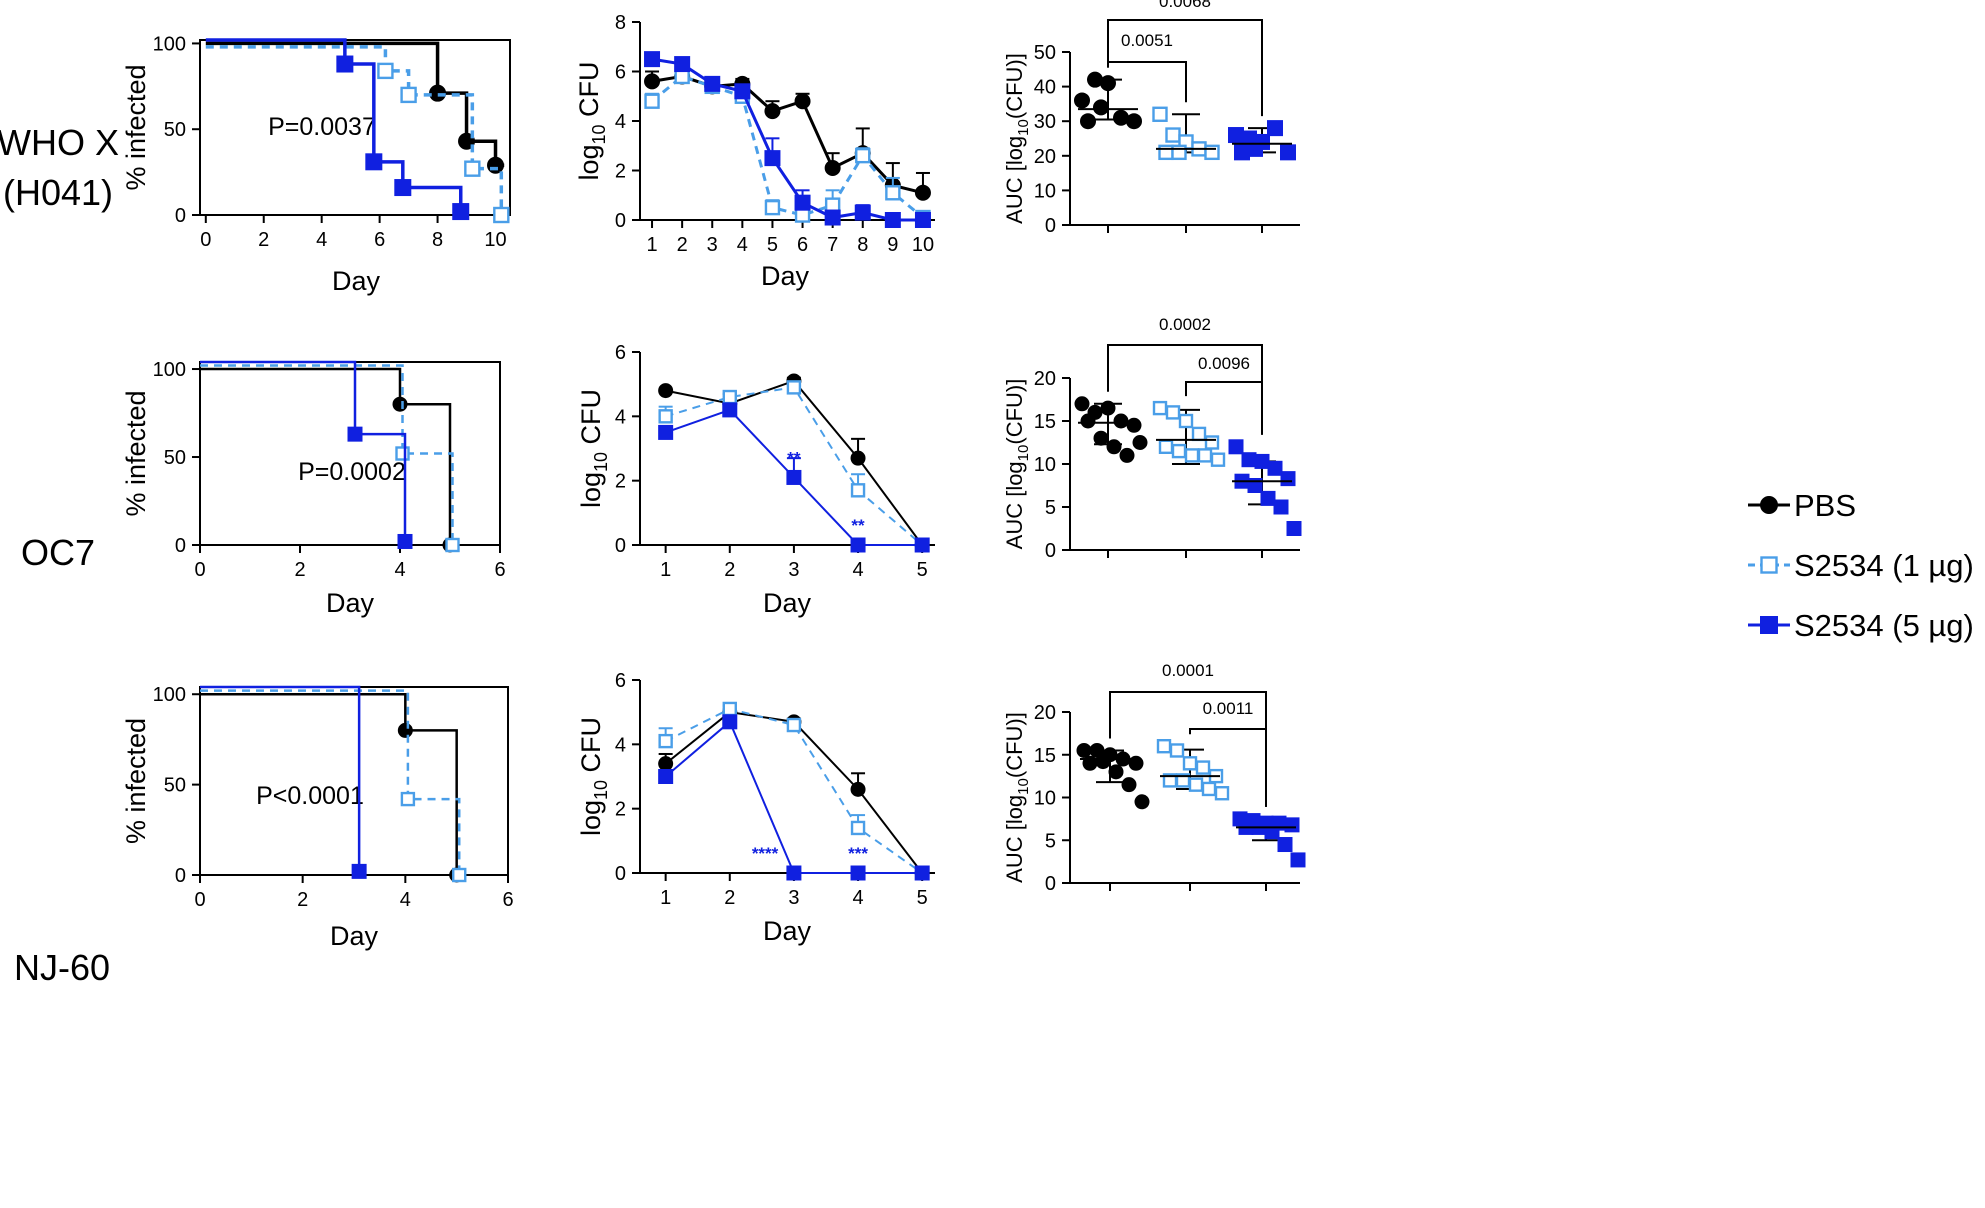 This screenshot has height=1208, width=1985. What do you see at coordinates (765, 853) in the screenshot?
I see `significance-stars: ****` at bounding box center [765, 853].